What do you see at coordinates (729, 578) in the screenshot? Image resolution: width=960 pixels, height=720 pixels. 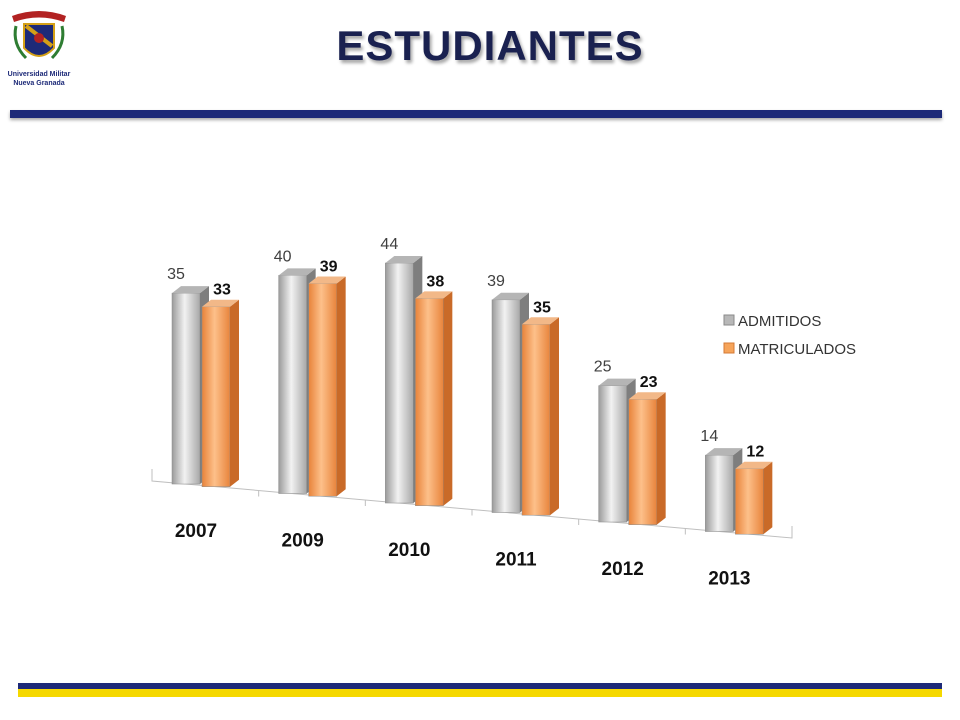 I see `x-tick-label: 2013` at bounding box center [729, 578].